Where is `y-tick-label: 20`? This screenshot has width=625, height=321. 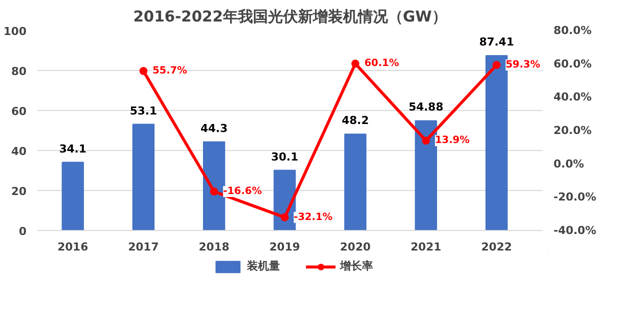 y-tick-label: 20 is located at coordinates (19, 191).